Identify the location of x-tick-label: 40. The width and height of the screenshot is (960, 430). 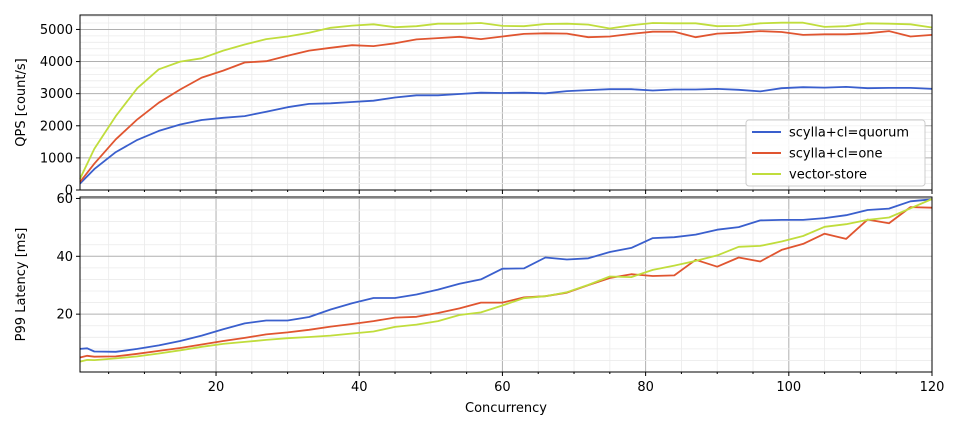
(359, 387).